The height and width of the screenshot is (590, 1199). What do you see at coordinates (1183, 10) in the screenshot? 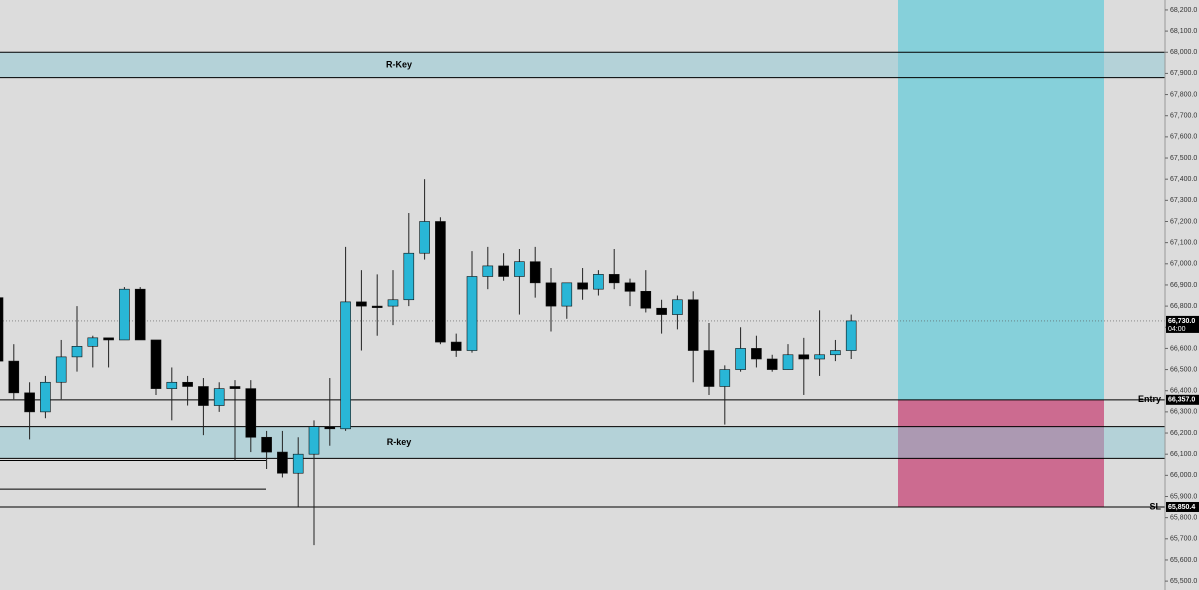
I see `y-tick-label: 68,200.0` at bounding box center [1183, 10].